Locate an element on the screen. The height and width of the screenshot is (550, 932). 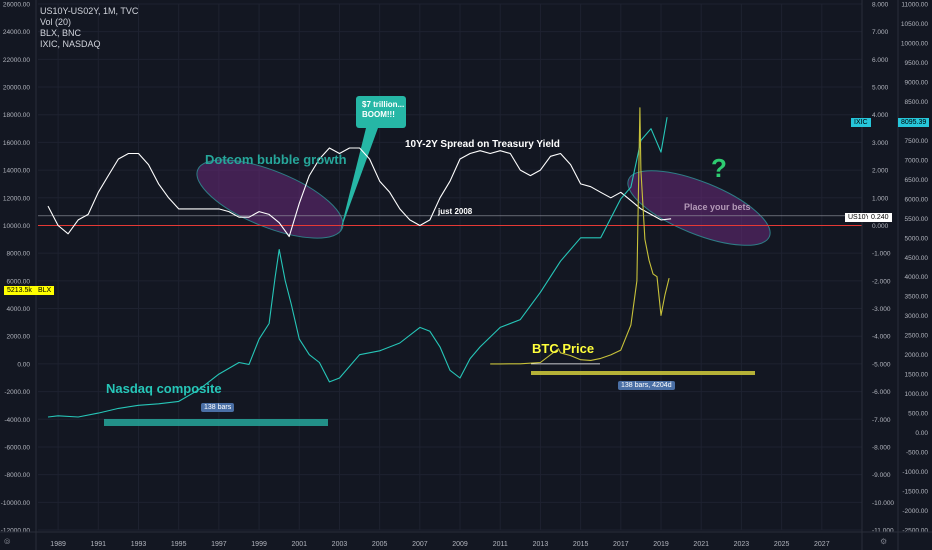
series-line-us10y-us02y is located at coordinates (359, 192).